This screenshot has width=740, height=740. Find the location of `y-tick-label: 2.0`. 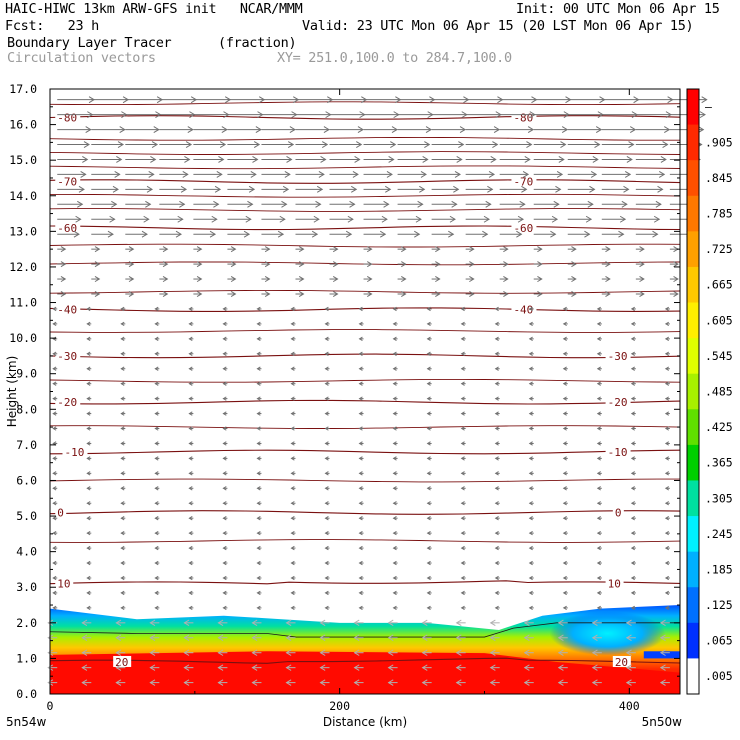

y-tick-label: 2.0 is located at coordinates (26, 623).